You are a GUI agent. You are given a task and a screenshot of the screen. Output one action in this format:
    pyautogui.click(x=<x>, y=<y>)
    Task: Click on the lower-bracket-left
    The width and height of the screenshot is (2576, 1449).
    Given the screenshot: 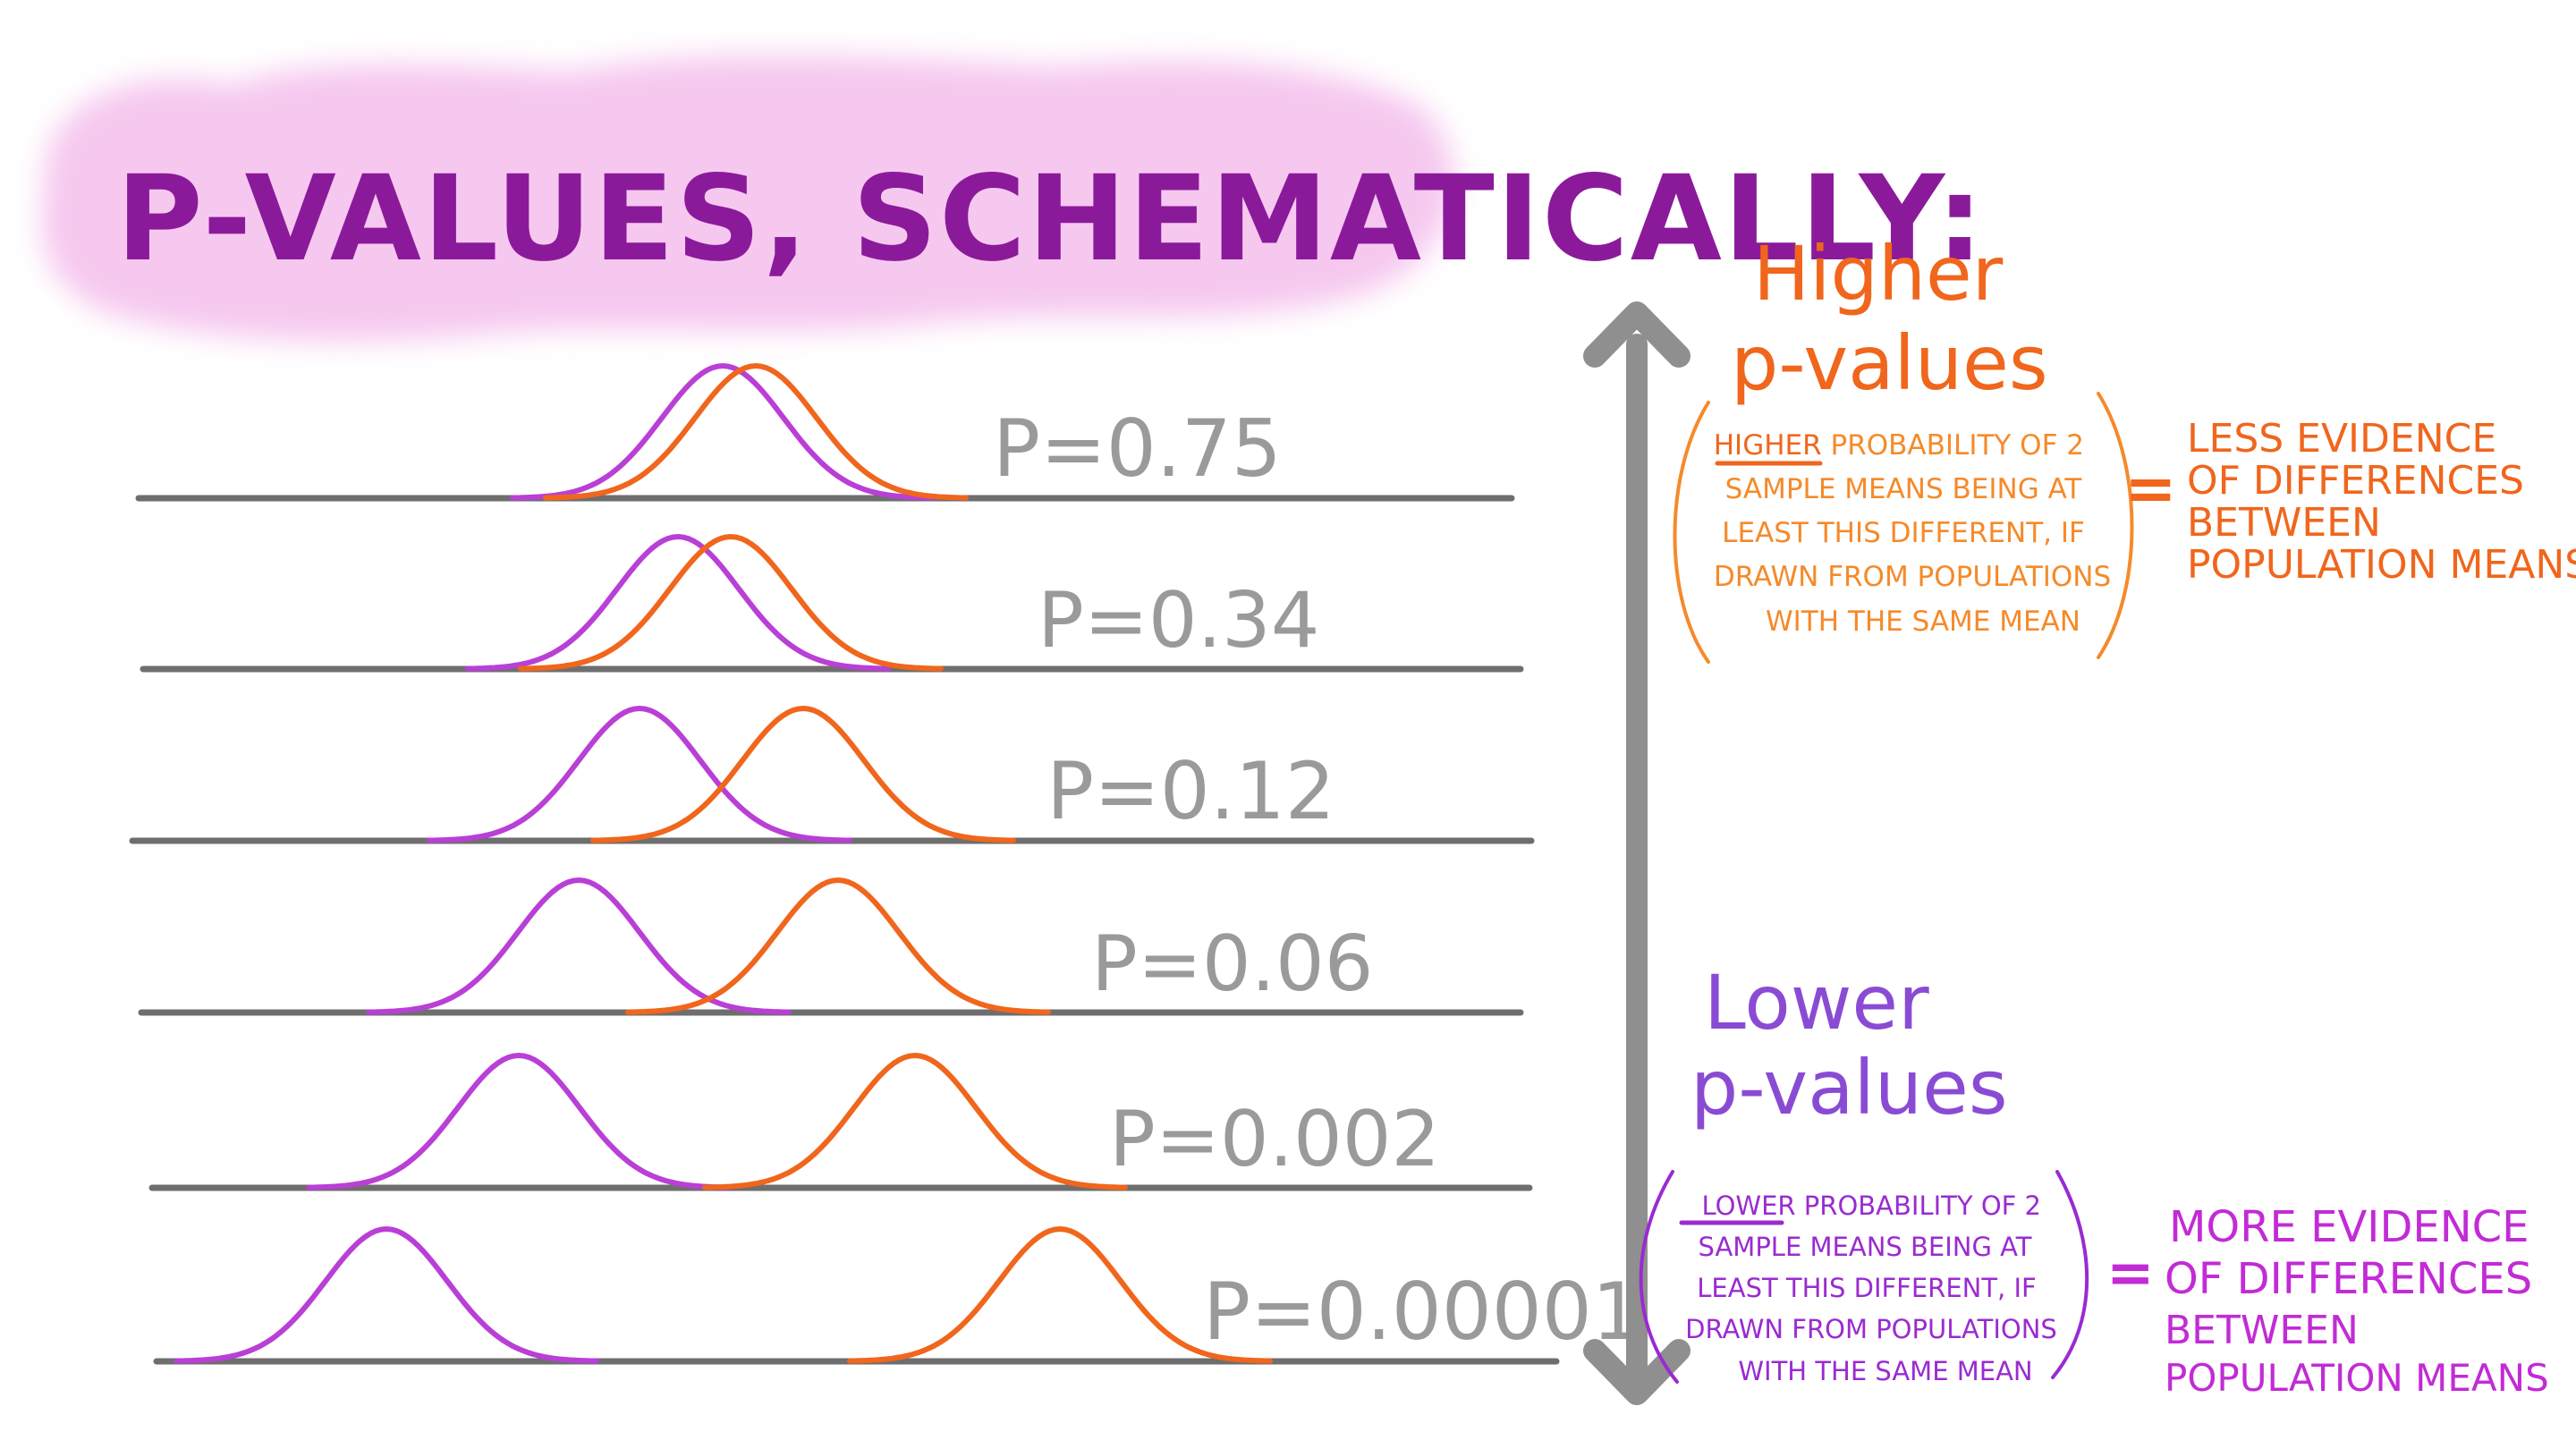 What is the action you would take?
    pyautogui.click(x=1659, y=1277)
    